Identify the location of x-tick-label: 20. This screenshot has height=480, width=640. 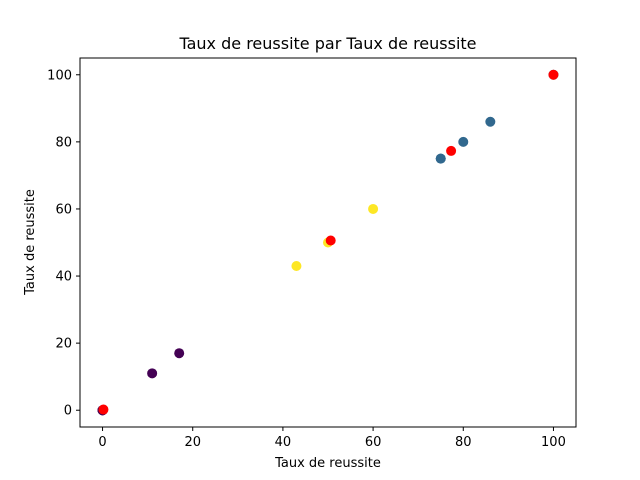
(192, 442).